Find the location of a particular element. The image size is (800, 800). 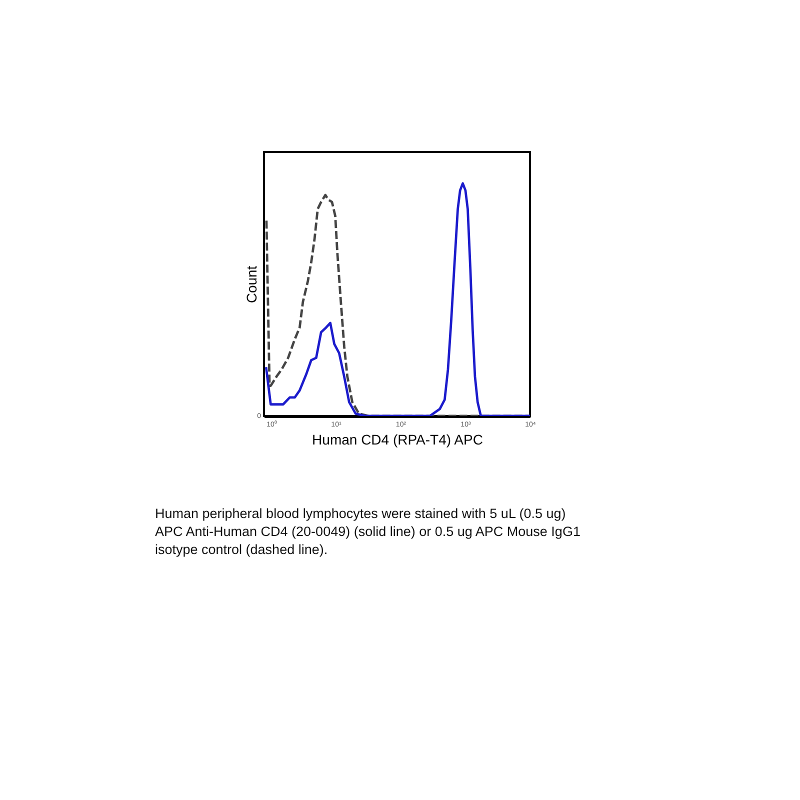

y-axis-title: Count is located at coordinates (252, 285).